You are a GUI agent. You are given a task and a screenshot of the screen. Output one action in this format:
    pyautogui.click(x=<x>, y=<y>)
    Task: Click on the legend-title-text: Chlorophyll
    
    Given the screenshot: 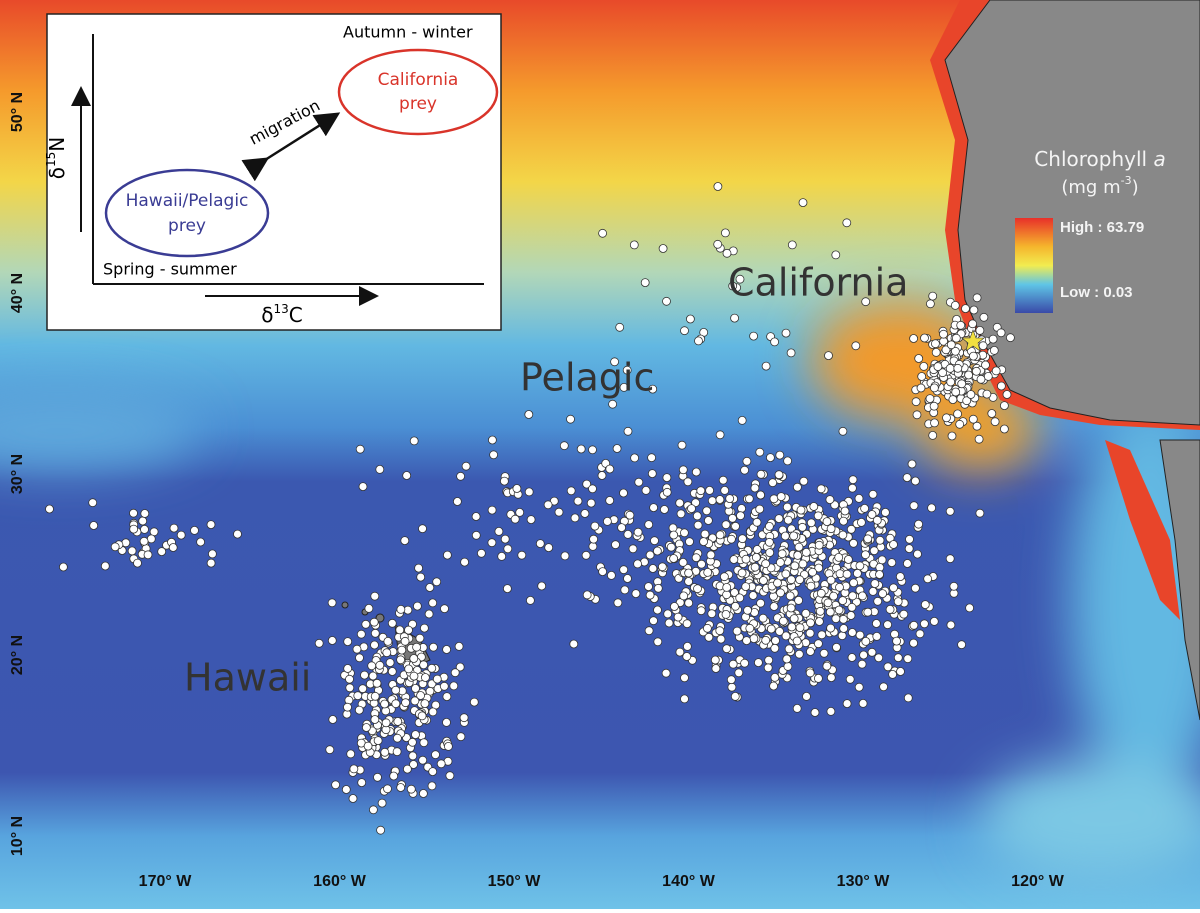 What is the action you would take?
    pyautogui.click(x=1093, y=159)
    